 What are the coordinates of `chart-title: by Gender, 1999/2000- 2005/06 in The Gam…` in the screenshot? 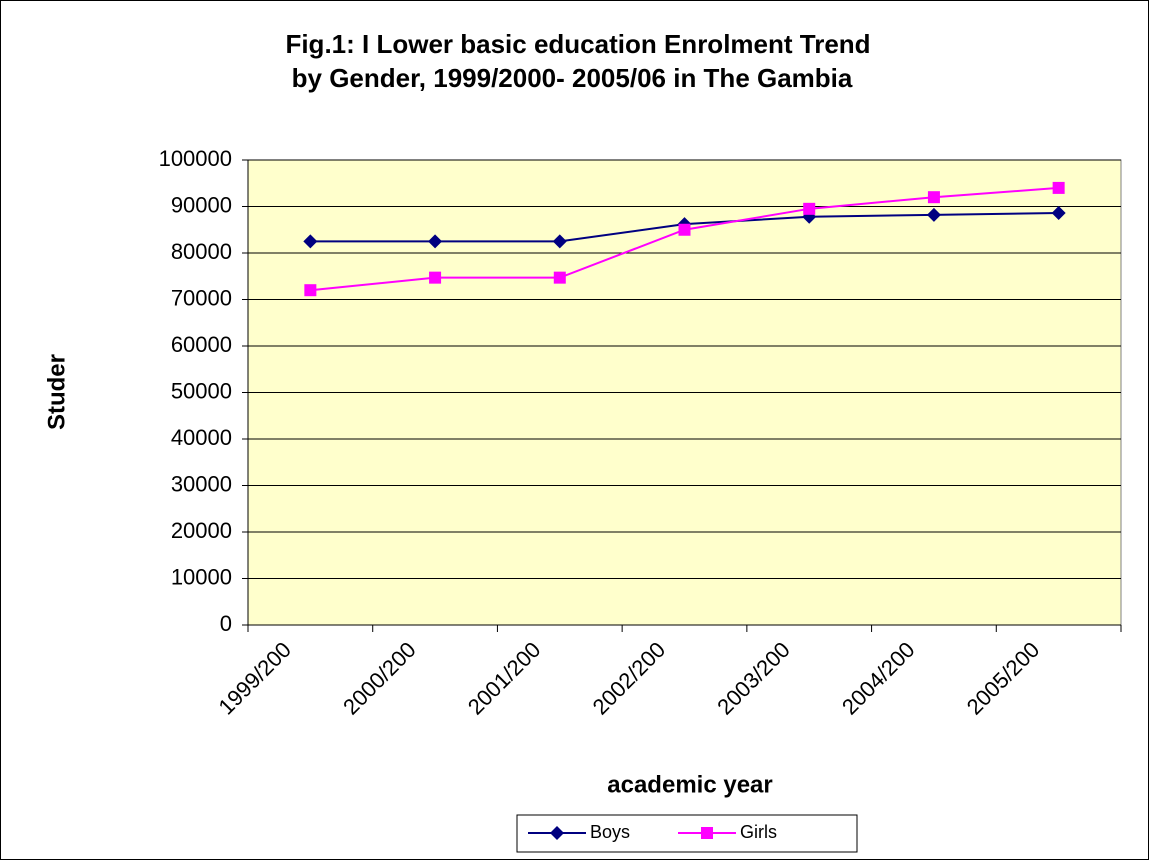 It's located at (572, 78).